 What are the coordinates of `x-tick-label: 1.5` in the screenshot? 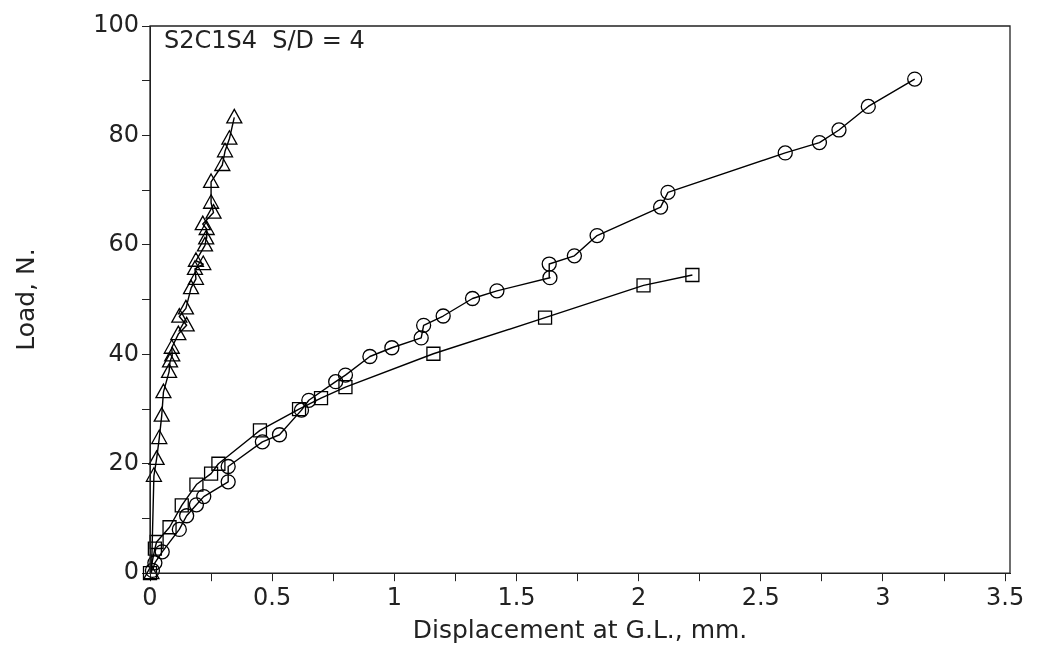 It's located at (516, 596).